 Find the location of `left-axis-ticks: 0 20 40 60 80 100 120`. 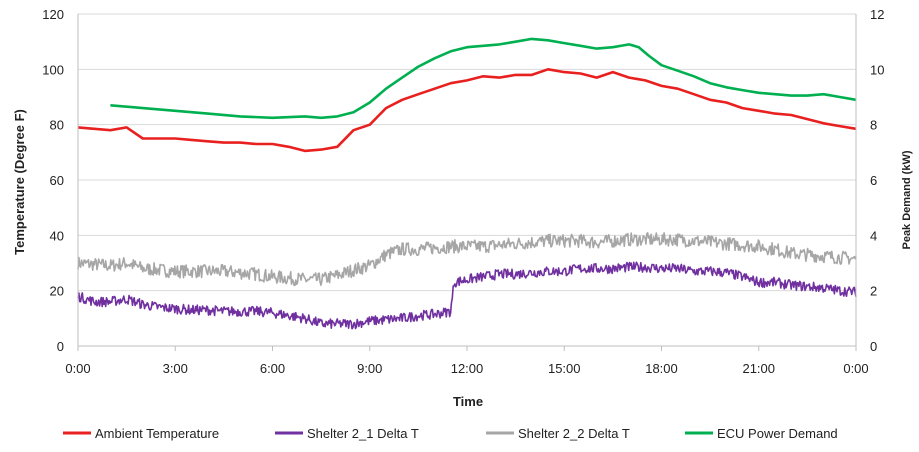

left-axis-ticks: 0 20 40 60 80 100 120 is located at coordinates (53, 180).